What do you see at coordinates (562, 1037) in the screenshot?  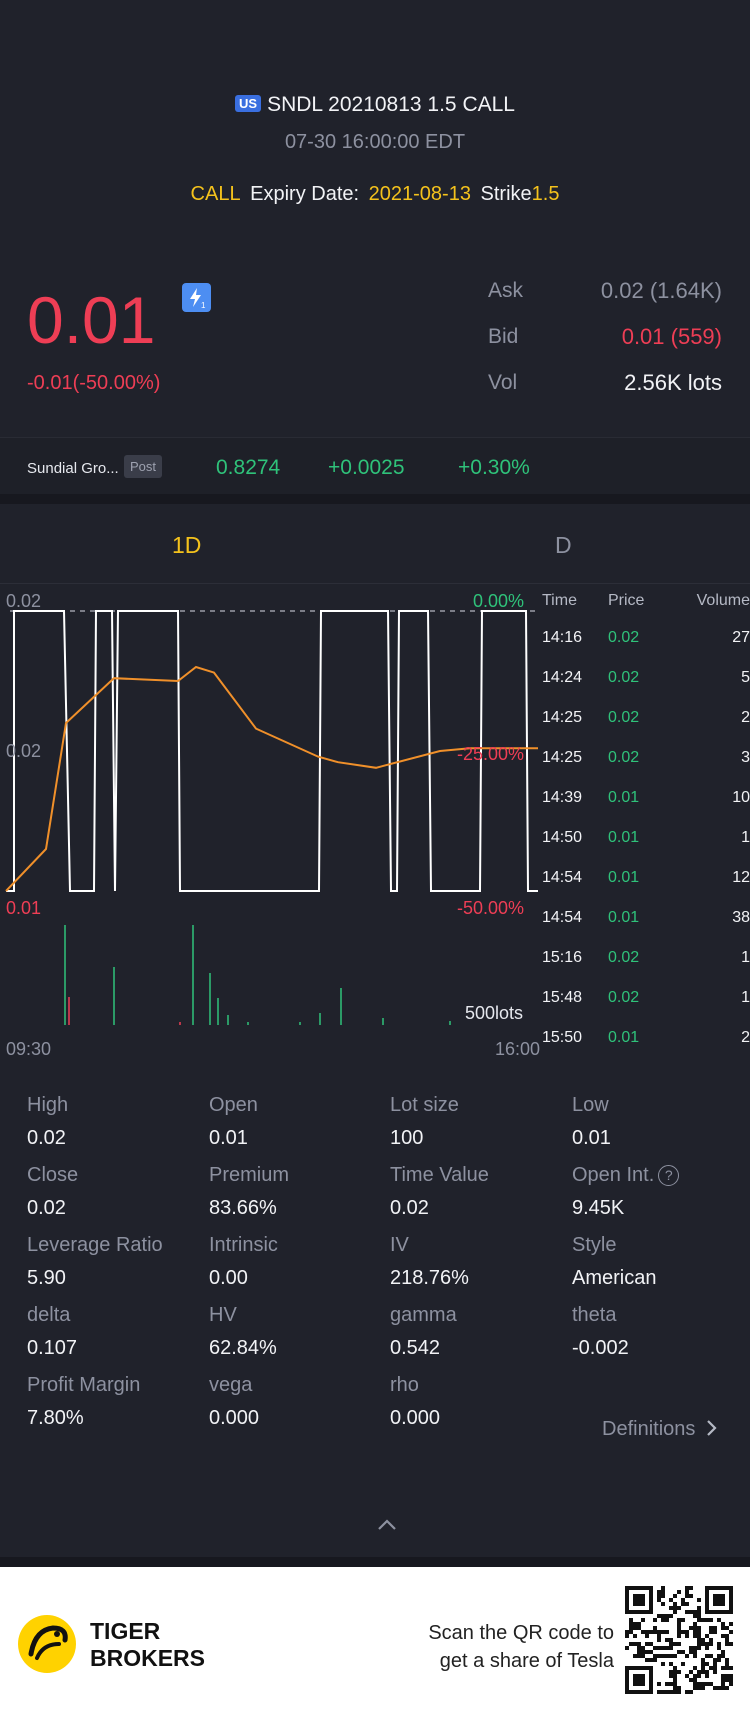 I see `tick-time: 15:50` at bounding box center [562, 1037].